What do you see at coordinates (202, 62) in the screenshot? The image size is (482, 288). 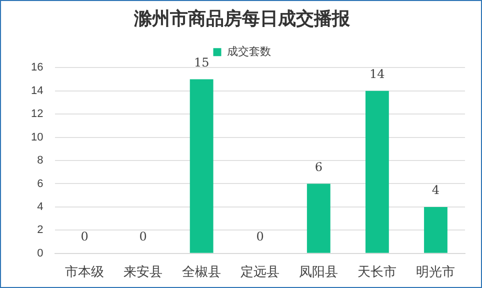 I see `data-label: 15` at bounding box center [202, 62].